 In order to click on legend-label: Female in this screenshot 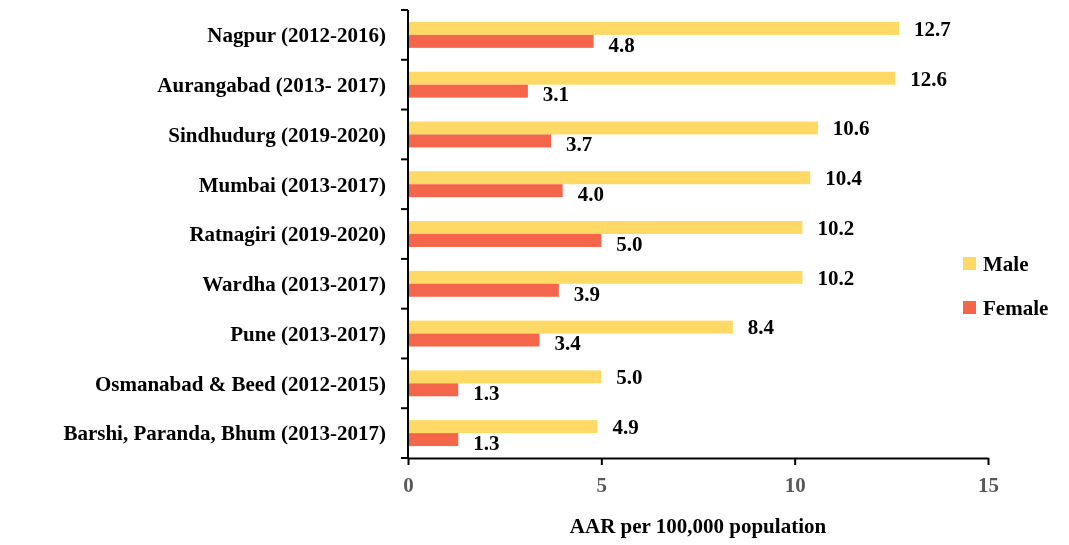, I will do `click(1016, 308)`.